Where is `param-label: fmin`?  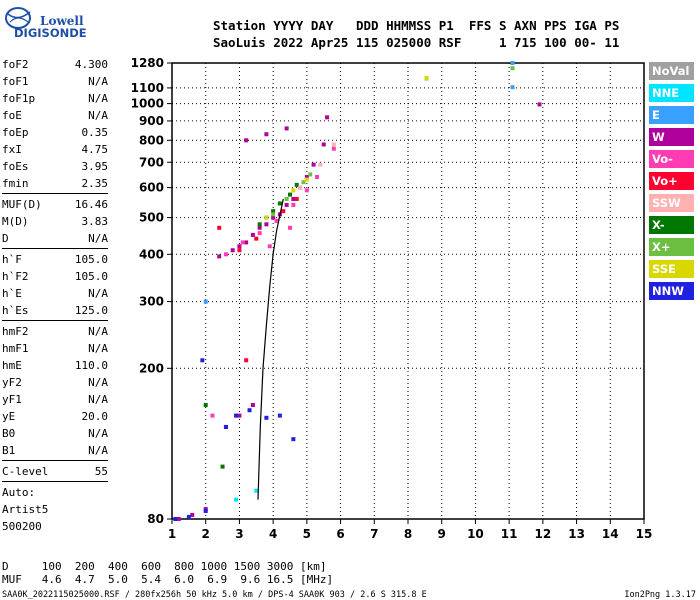
param-label: fmin is located at coordinates (15, 183).